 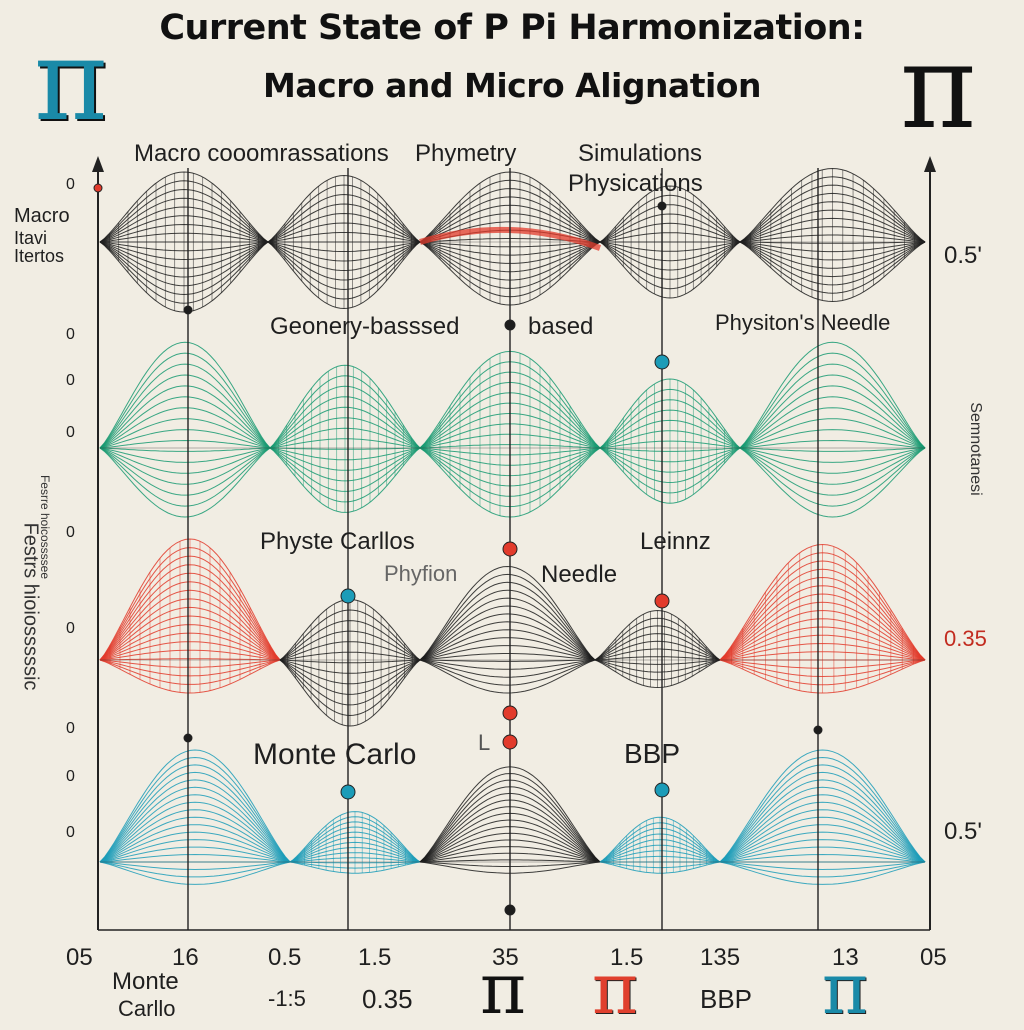 I want to click on right-value-bottom: 0.5', so click(x=963, y=831).